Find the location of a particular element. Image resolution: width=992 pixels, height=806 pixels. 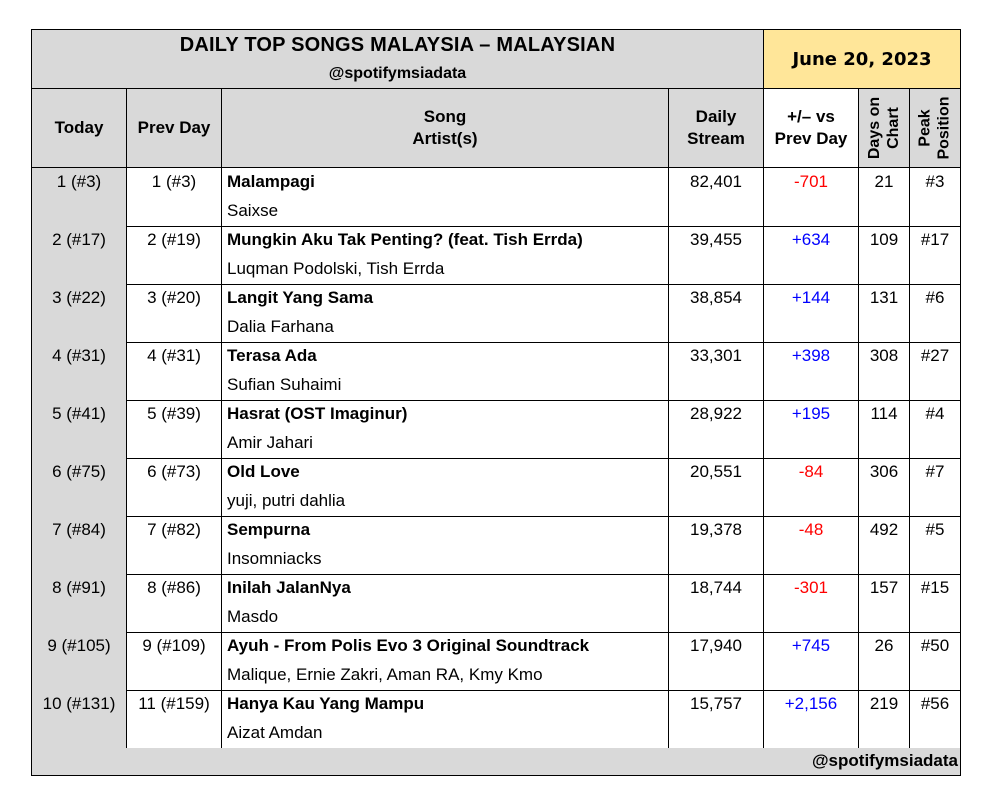

stream-delta-value: -701 is located at coordinates (811, 197).